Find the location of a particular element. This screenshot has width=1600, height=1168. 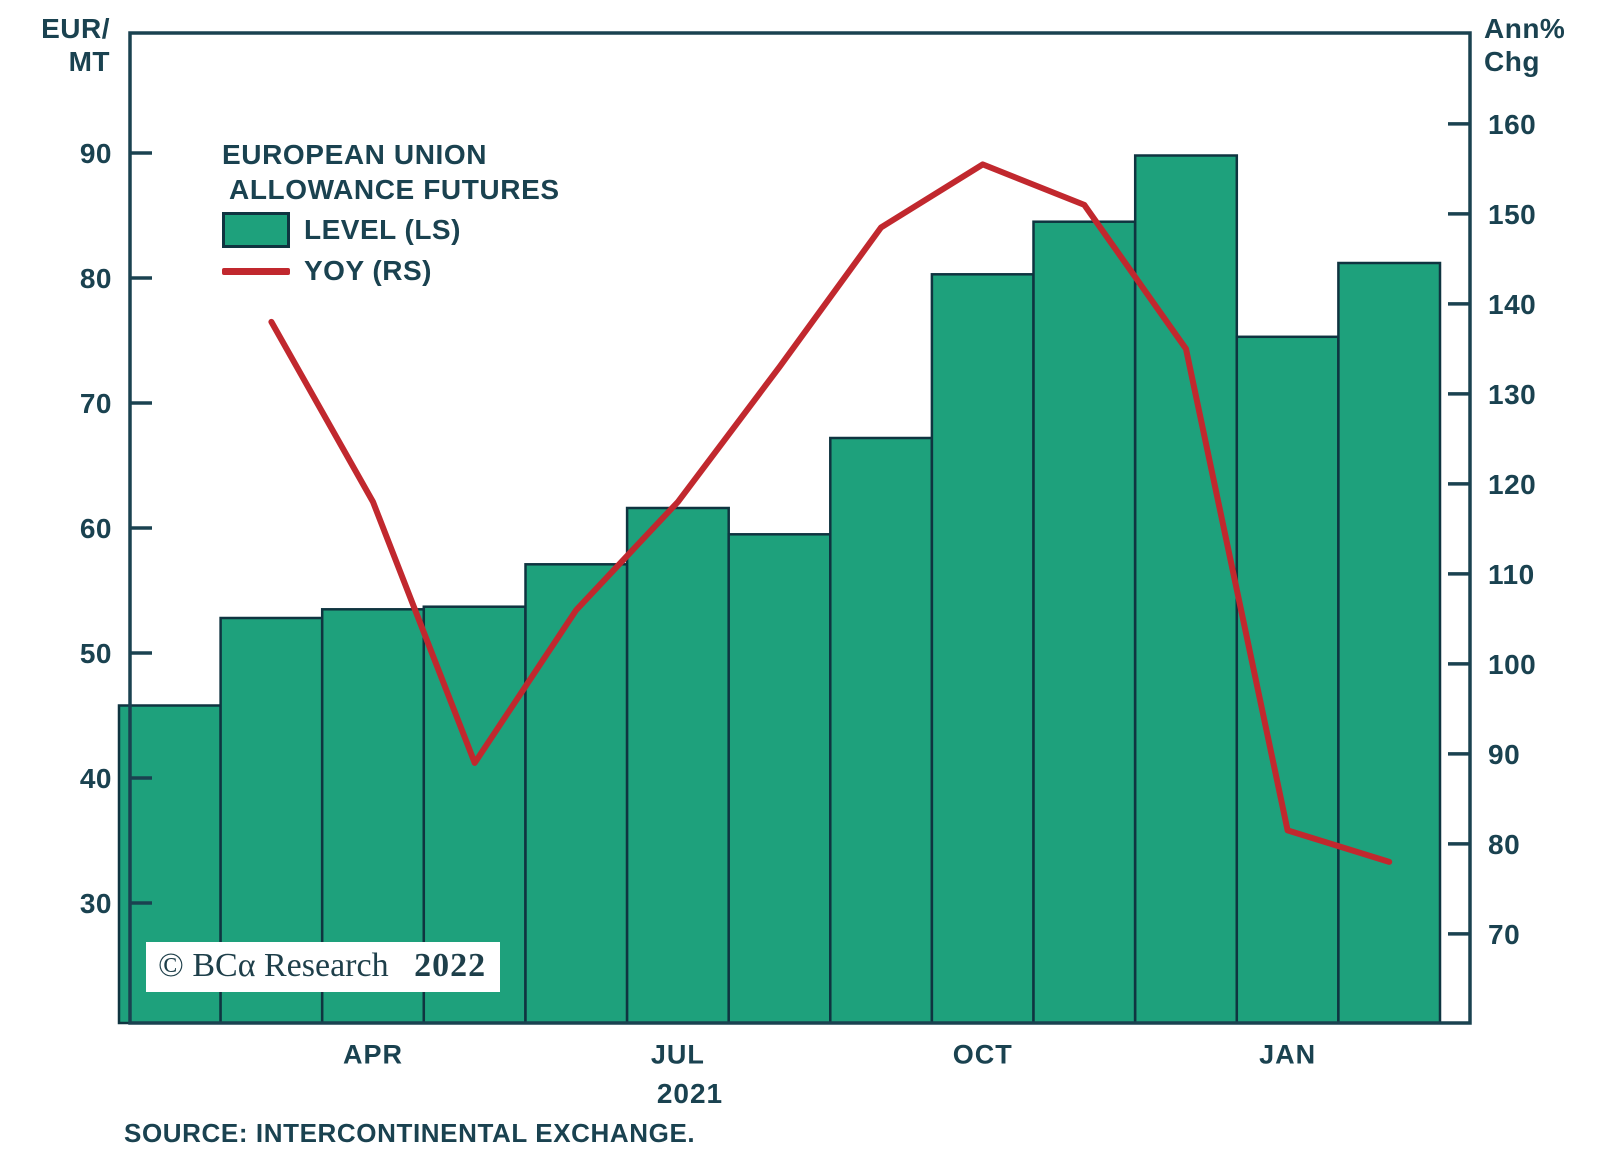

x-axis-month-label: OCT is located at coordinates (983, 1055).